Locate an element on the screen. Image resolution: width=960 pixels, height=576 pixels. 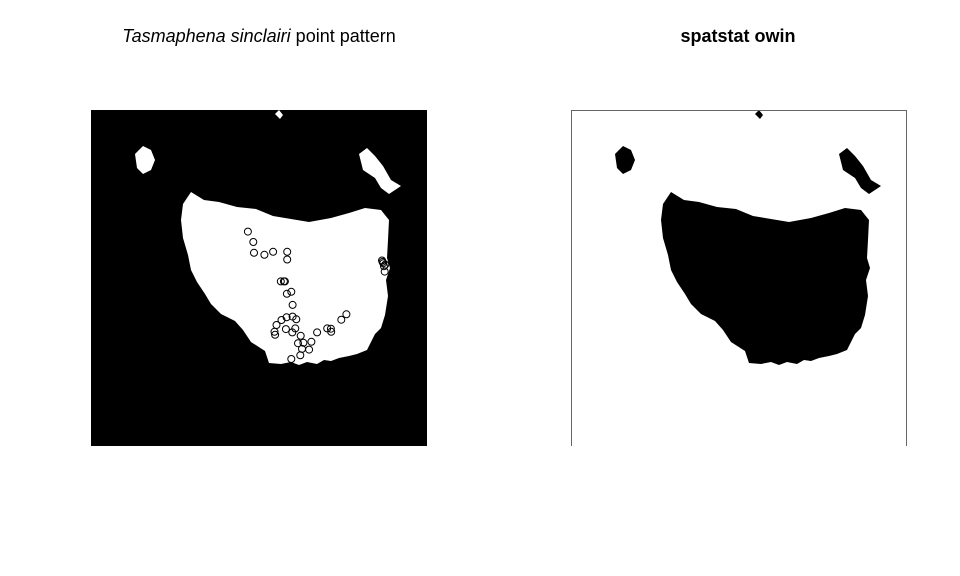
point-markers is located at coordinates (316, 295).